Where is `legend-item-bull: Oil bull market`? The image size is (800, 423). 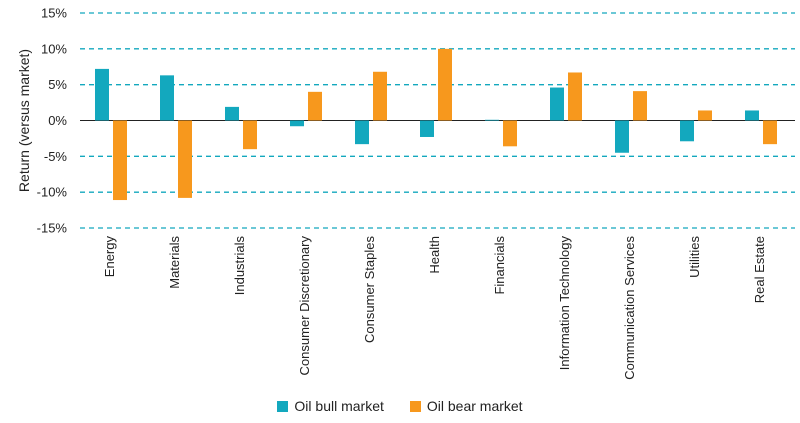 legend-item-bull: Oil bull market is located at coordinates (330, 406).